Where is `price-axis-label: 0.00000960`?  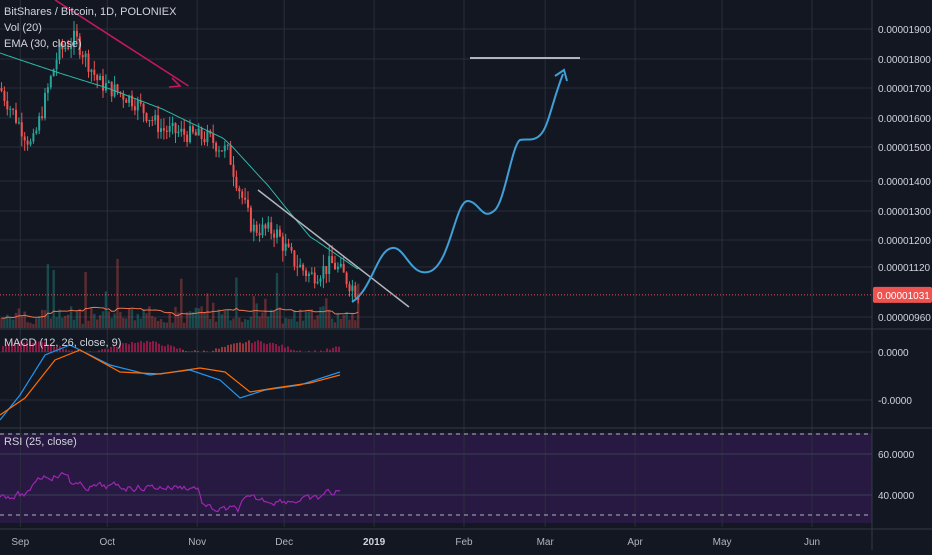 price-axis-label: 0.00000960 is located at coordinates (904, 318).